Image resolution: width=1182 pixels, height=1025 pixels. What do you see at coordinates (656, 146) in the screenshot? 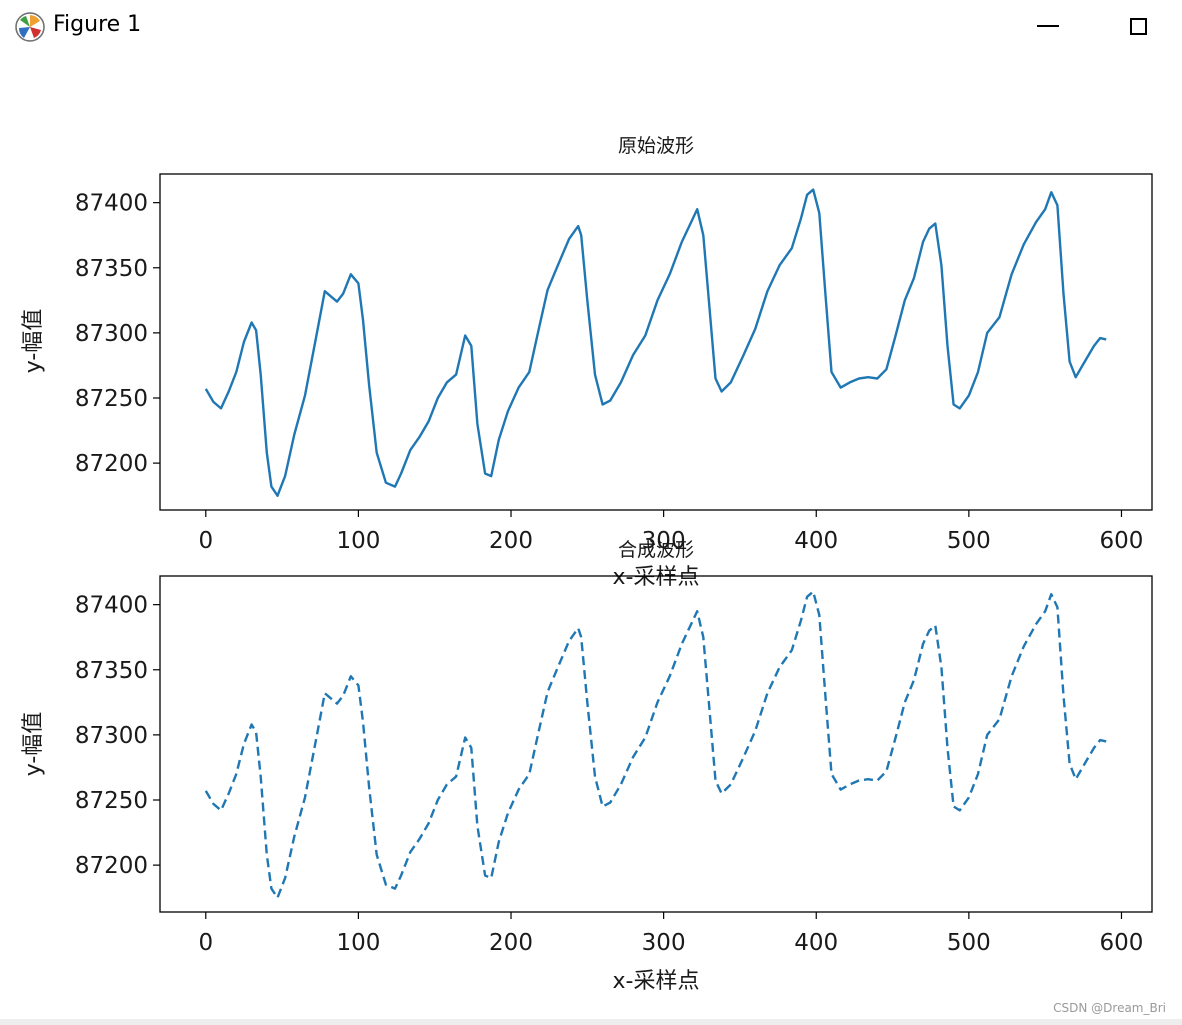
I see `plot-title: 原始波形` at bounding box center [656, 146].